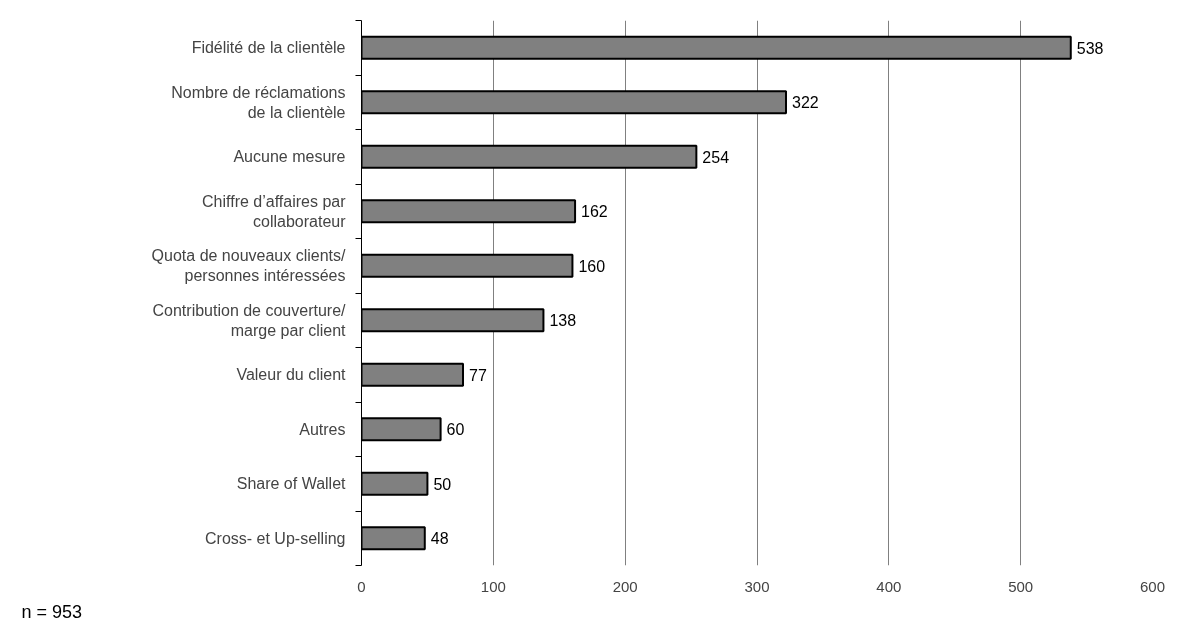 The image size is (1177, 626). What do you see at coordinates (1021, 586) in the screenshot?
I see `x-tick-label: 500` at bounding box center [1021, 586].